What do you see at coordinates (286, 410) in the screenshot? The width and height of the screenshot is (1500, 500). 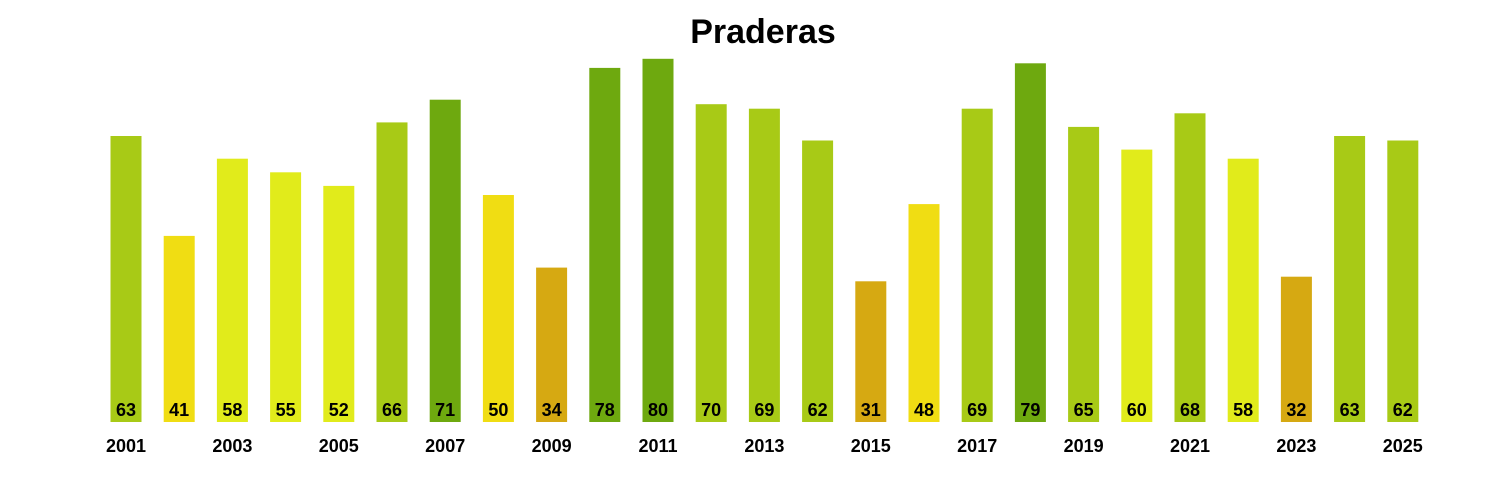 I see `value-label-2004: 55` at bounding box center [286, 410].